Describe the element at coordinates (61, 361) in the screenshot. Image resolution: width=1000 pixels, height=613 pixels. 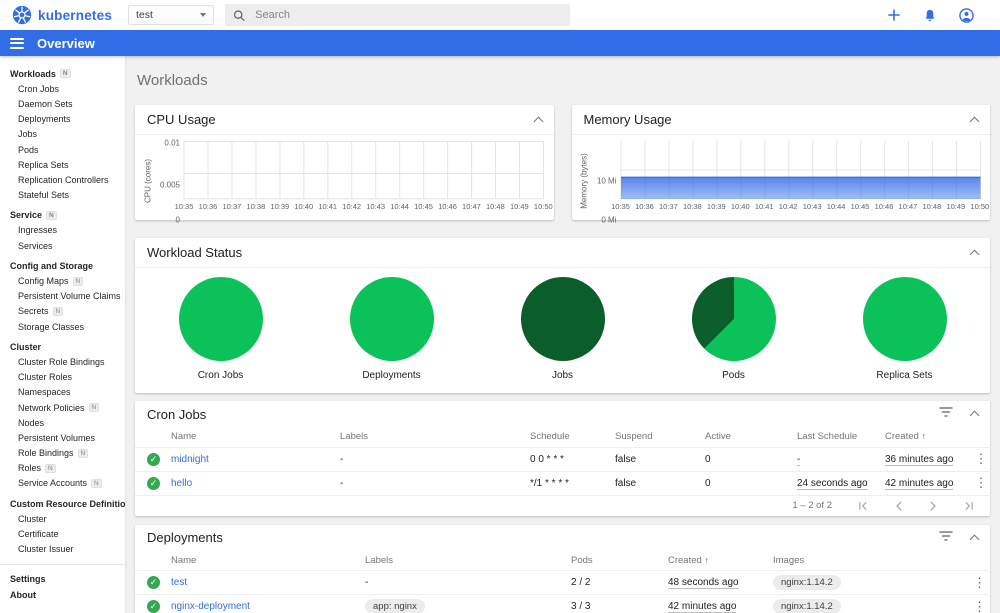
I see `sidebar-item-cluster-role-bindings: Cluster Role Bindings` at that location.